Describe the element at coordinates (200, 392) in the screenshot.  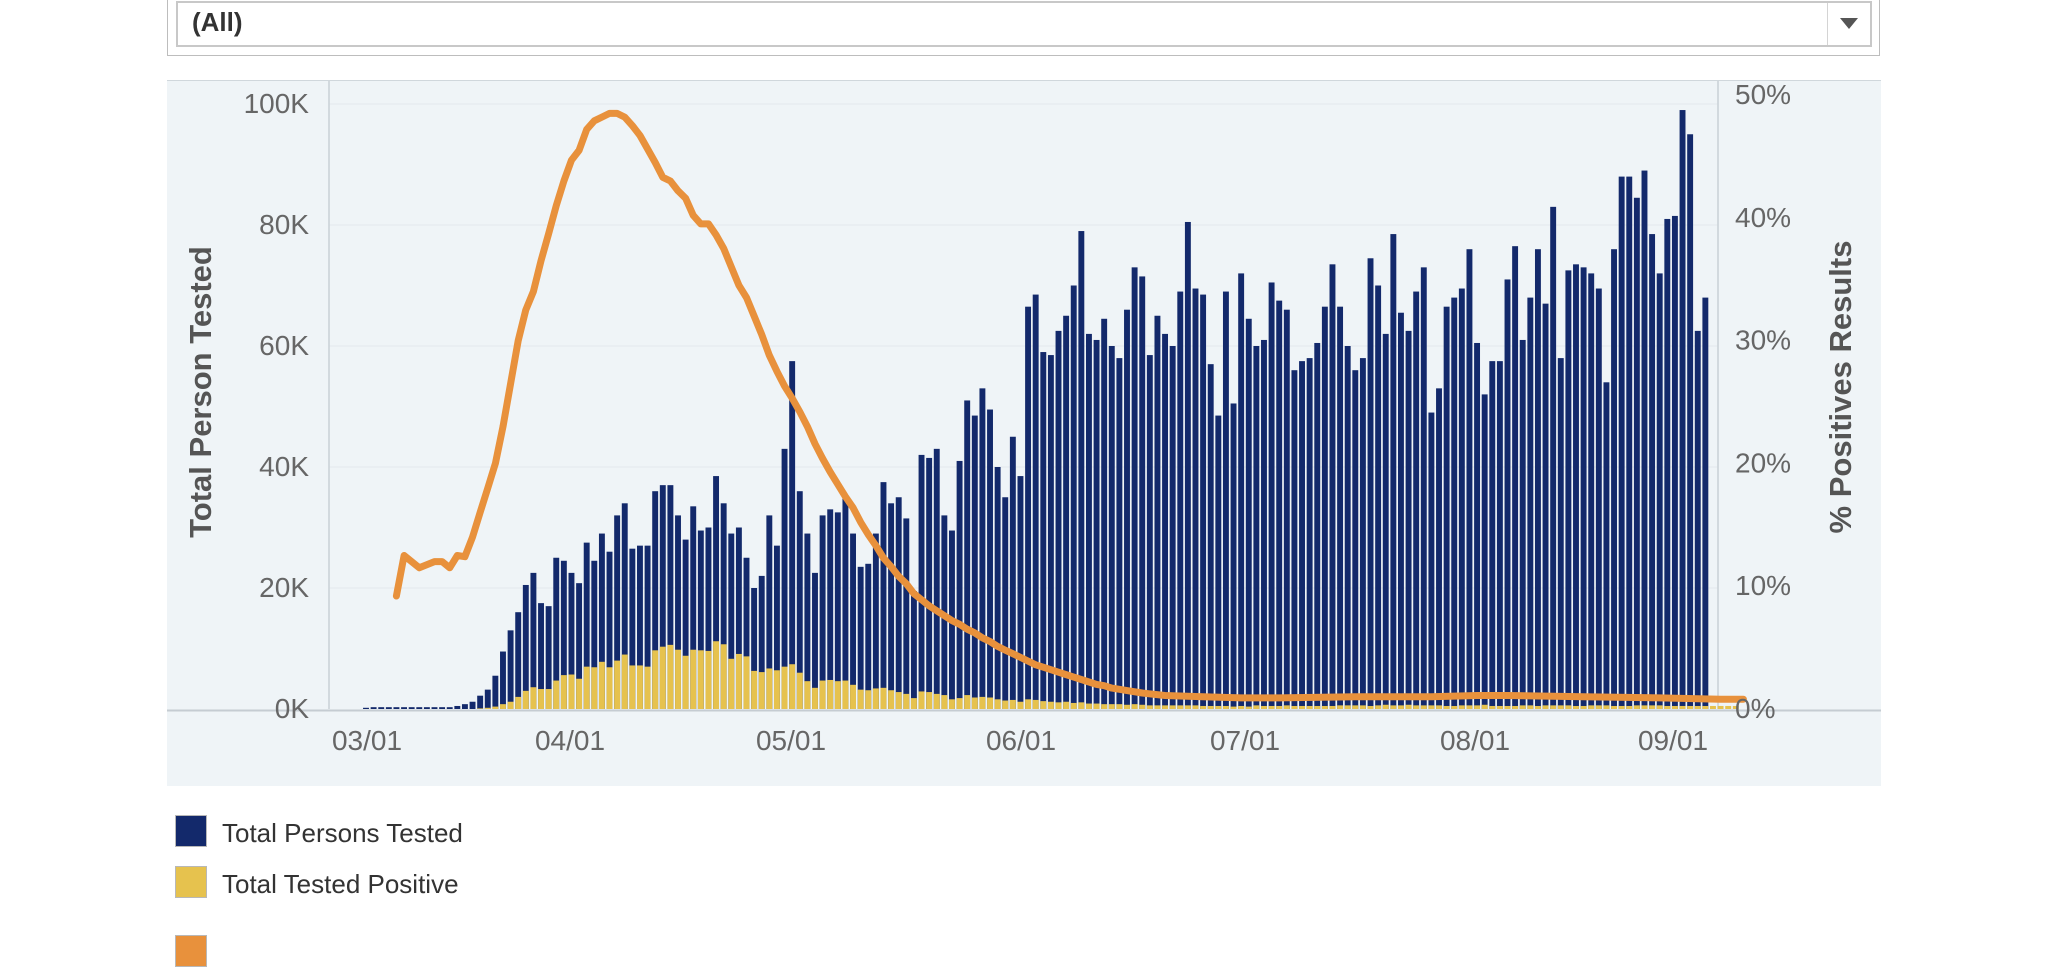
I see `y-axis-title: Total Person Tested` at that location.